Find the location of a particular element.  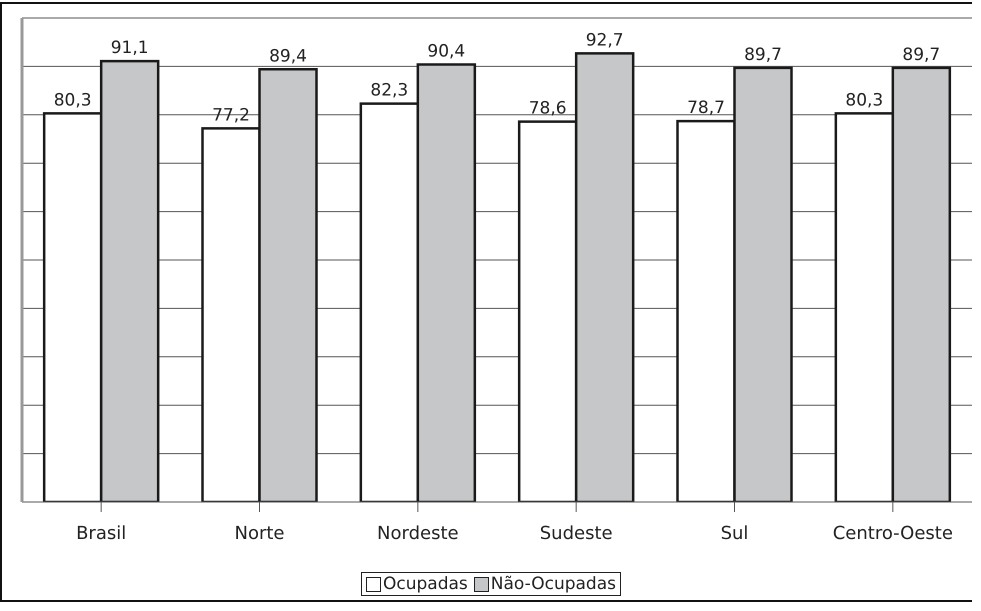

x-tick-label: Nordeste is located at coordinates (418, 533).